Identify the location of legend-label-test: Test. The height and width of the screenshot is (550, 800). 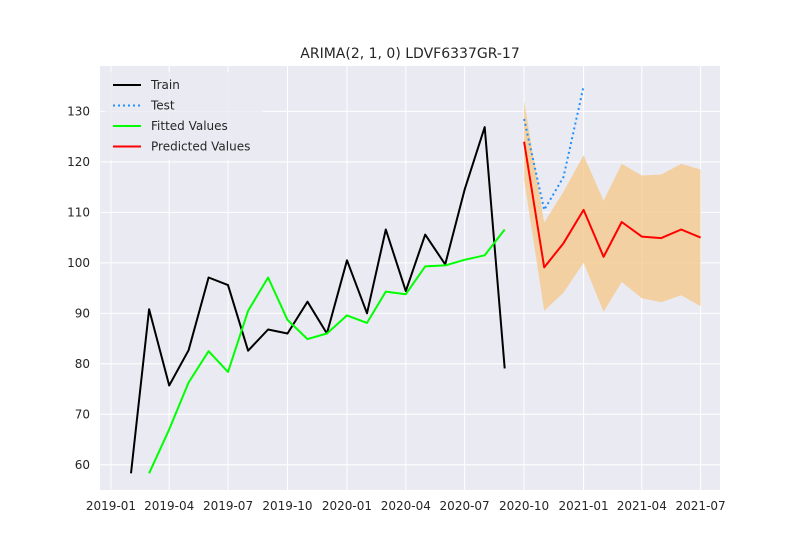
(162, 106).